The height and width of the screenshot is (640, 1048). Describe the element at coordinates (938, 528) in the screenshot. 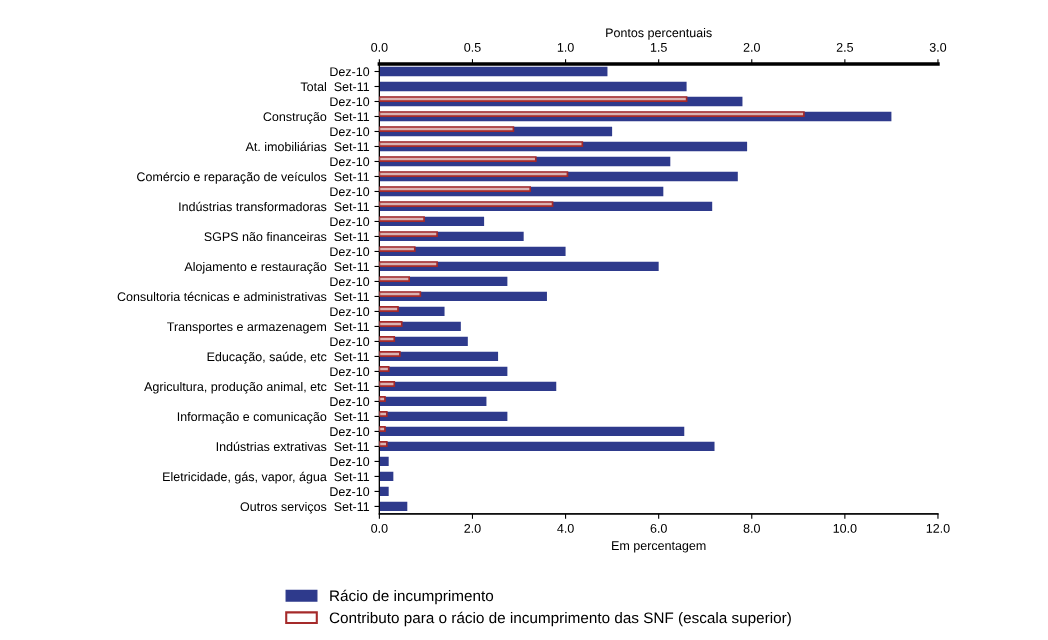

I see `x-tick-label: 12.0` at that location.